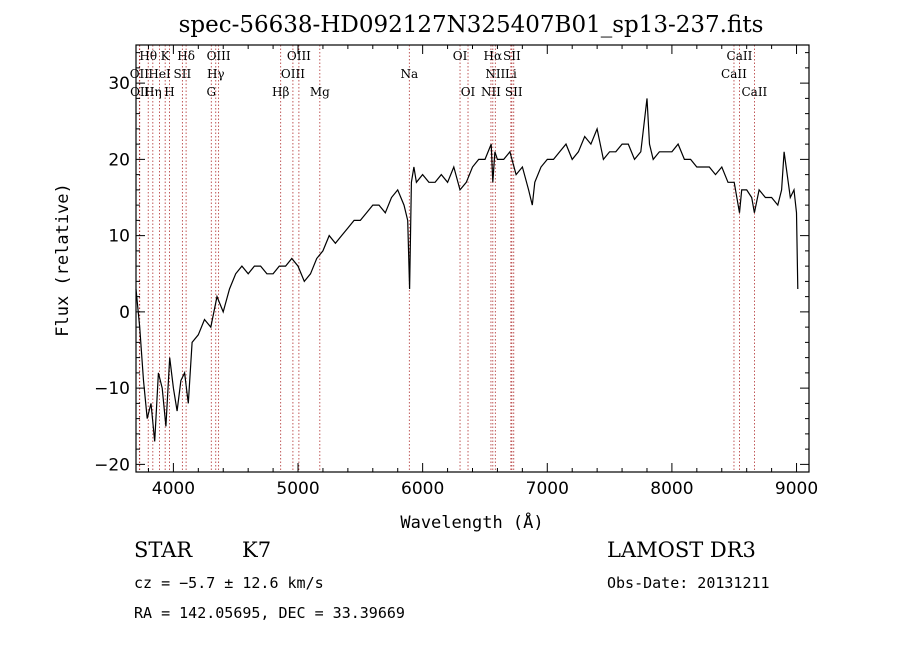  I want to click on line-label-7: SII, so click(512, 56).